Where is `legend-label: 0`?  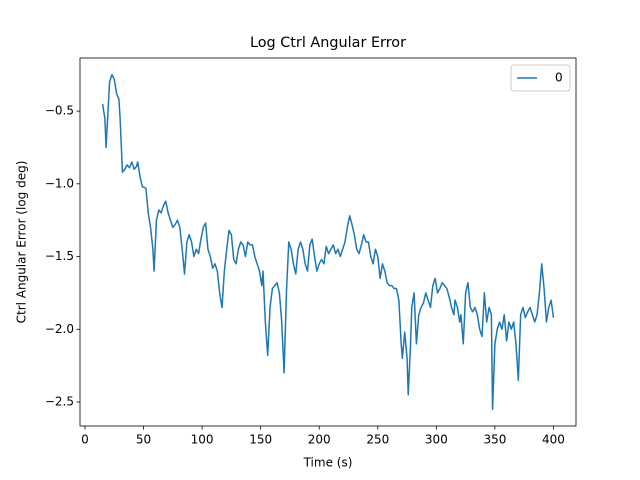 legend-label: 0 is located at coordinates (559, 78).